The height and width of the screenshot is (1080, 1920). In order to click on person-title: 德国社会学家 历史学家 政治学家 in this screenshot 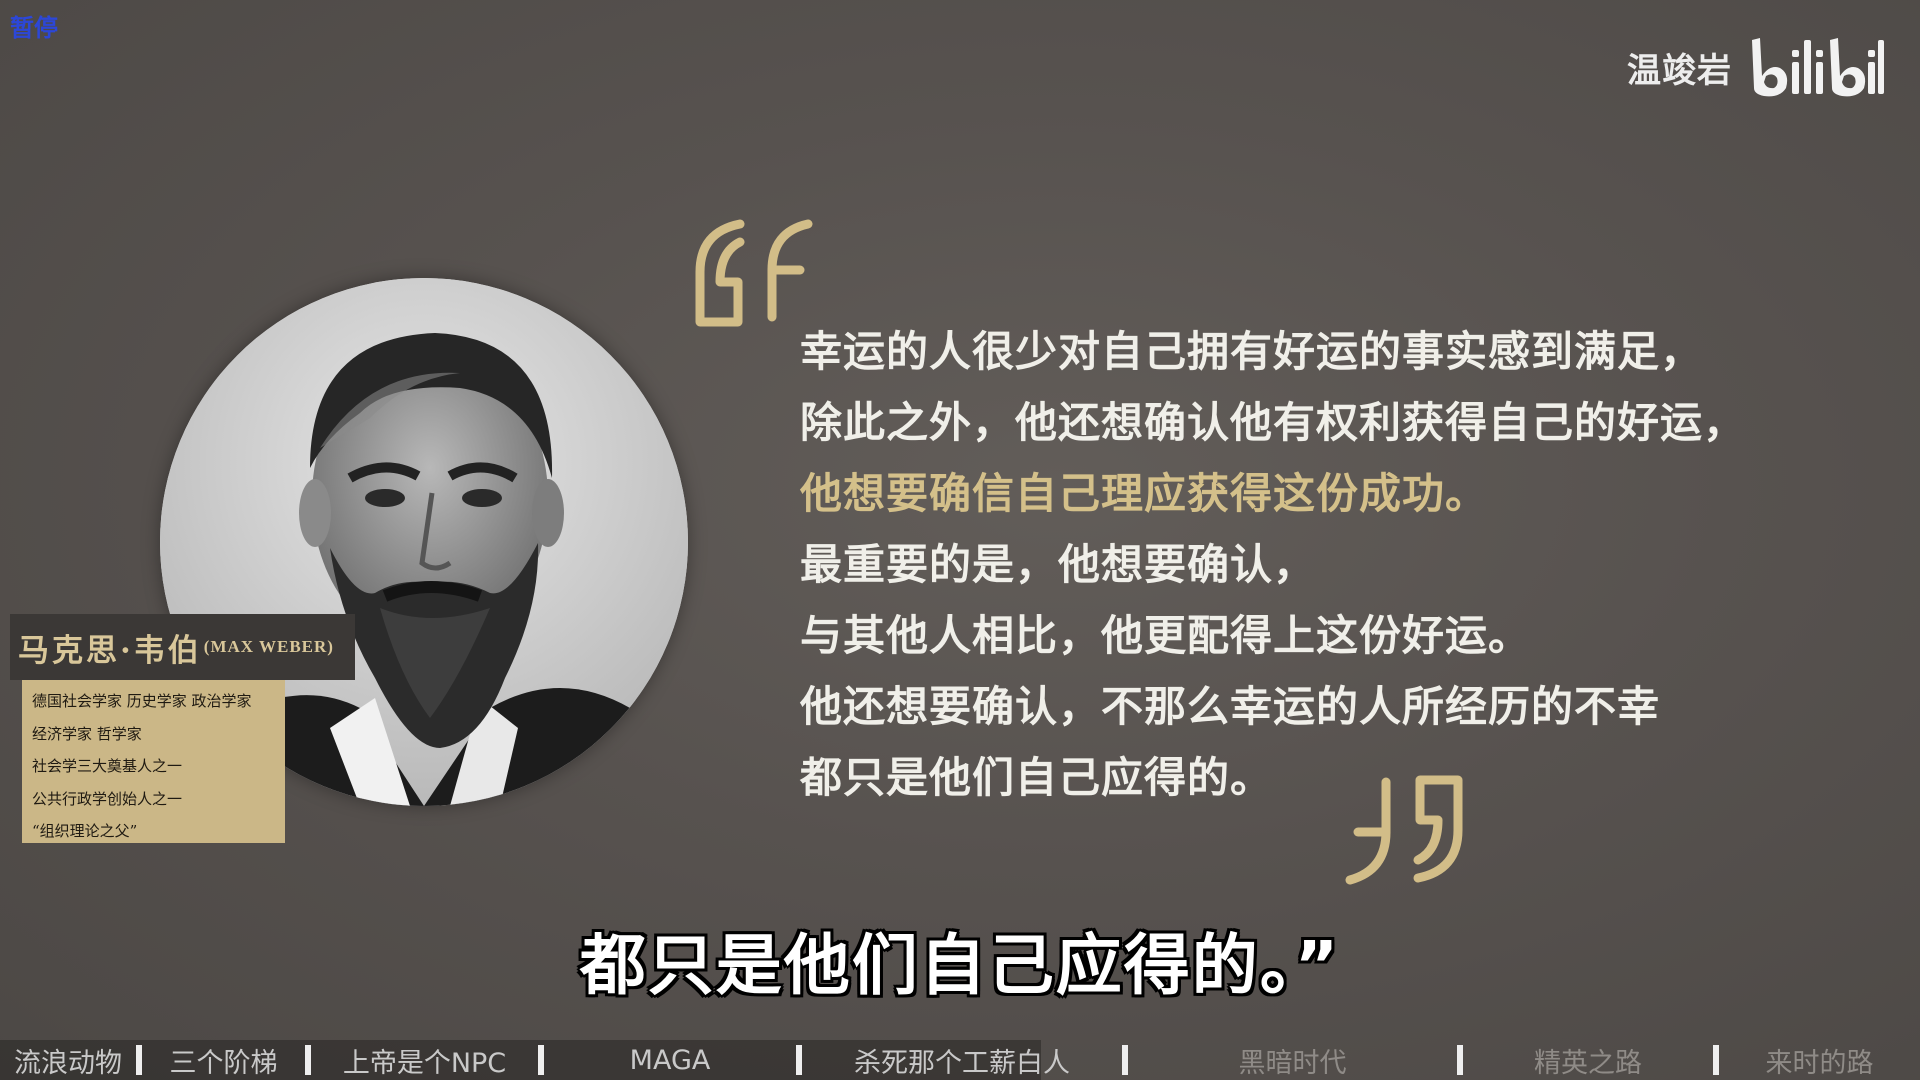, I will do `click(142, 701)`.